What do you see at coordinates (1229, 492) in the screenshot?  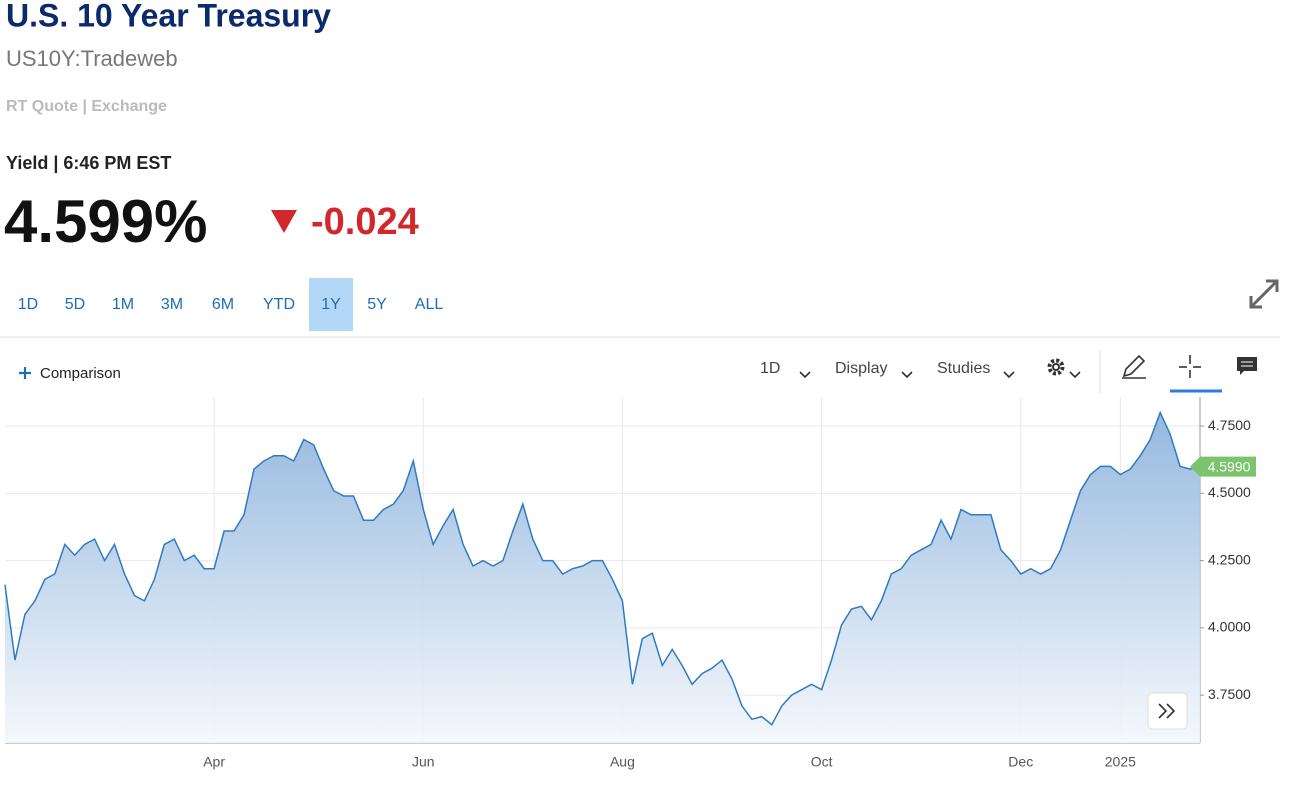 I see `y-tick-label: 4.5000` at bounding box center [1229, 492].